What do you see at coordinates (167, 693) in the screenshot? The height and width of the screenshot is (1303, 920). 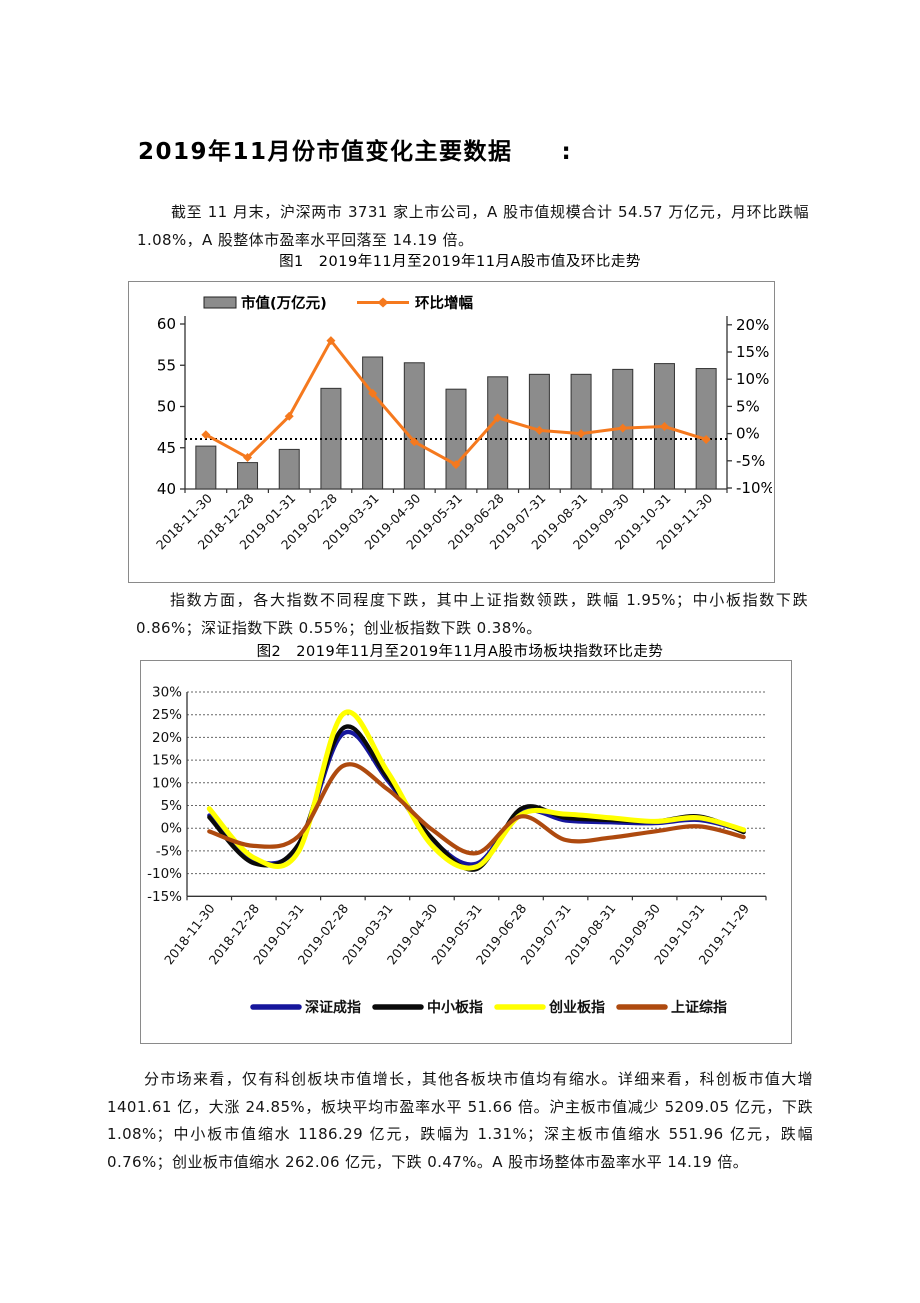 I see `svg-text: 30%` at bounding box center [167, 693].